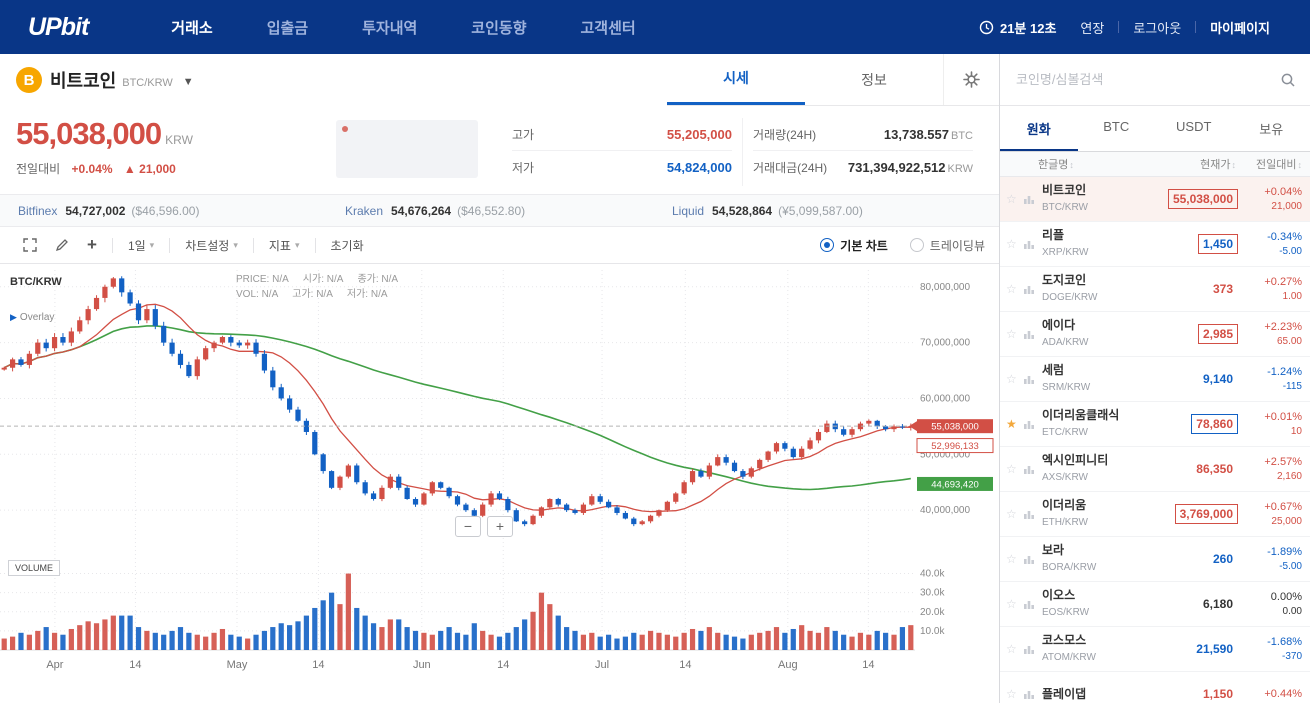  What do you see at coordinates (1193, 199) in the screenshot?
I see `coin-price-cell: 55,038,000` at bounding box center [1193, 199].